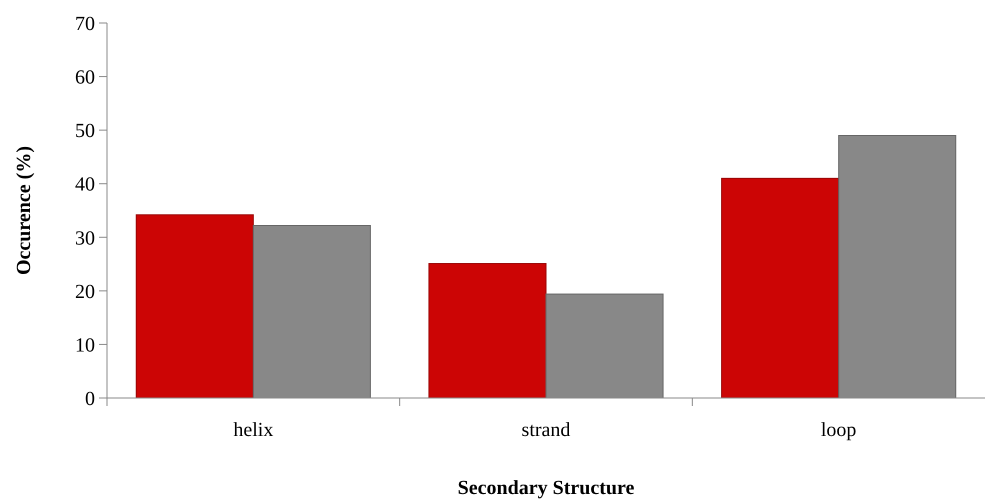  What do you see at coordinates (85, 238) in the screenshot?
I see `y-tick-label: 30` at bounding box center [85, 238].